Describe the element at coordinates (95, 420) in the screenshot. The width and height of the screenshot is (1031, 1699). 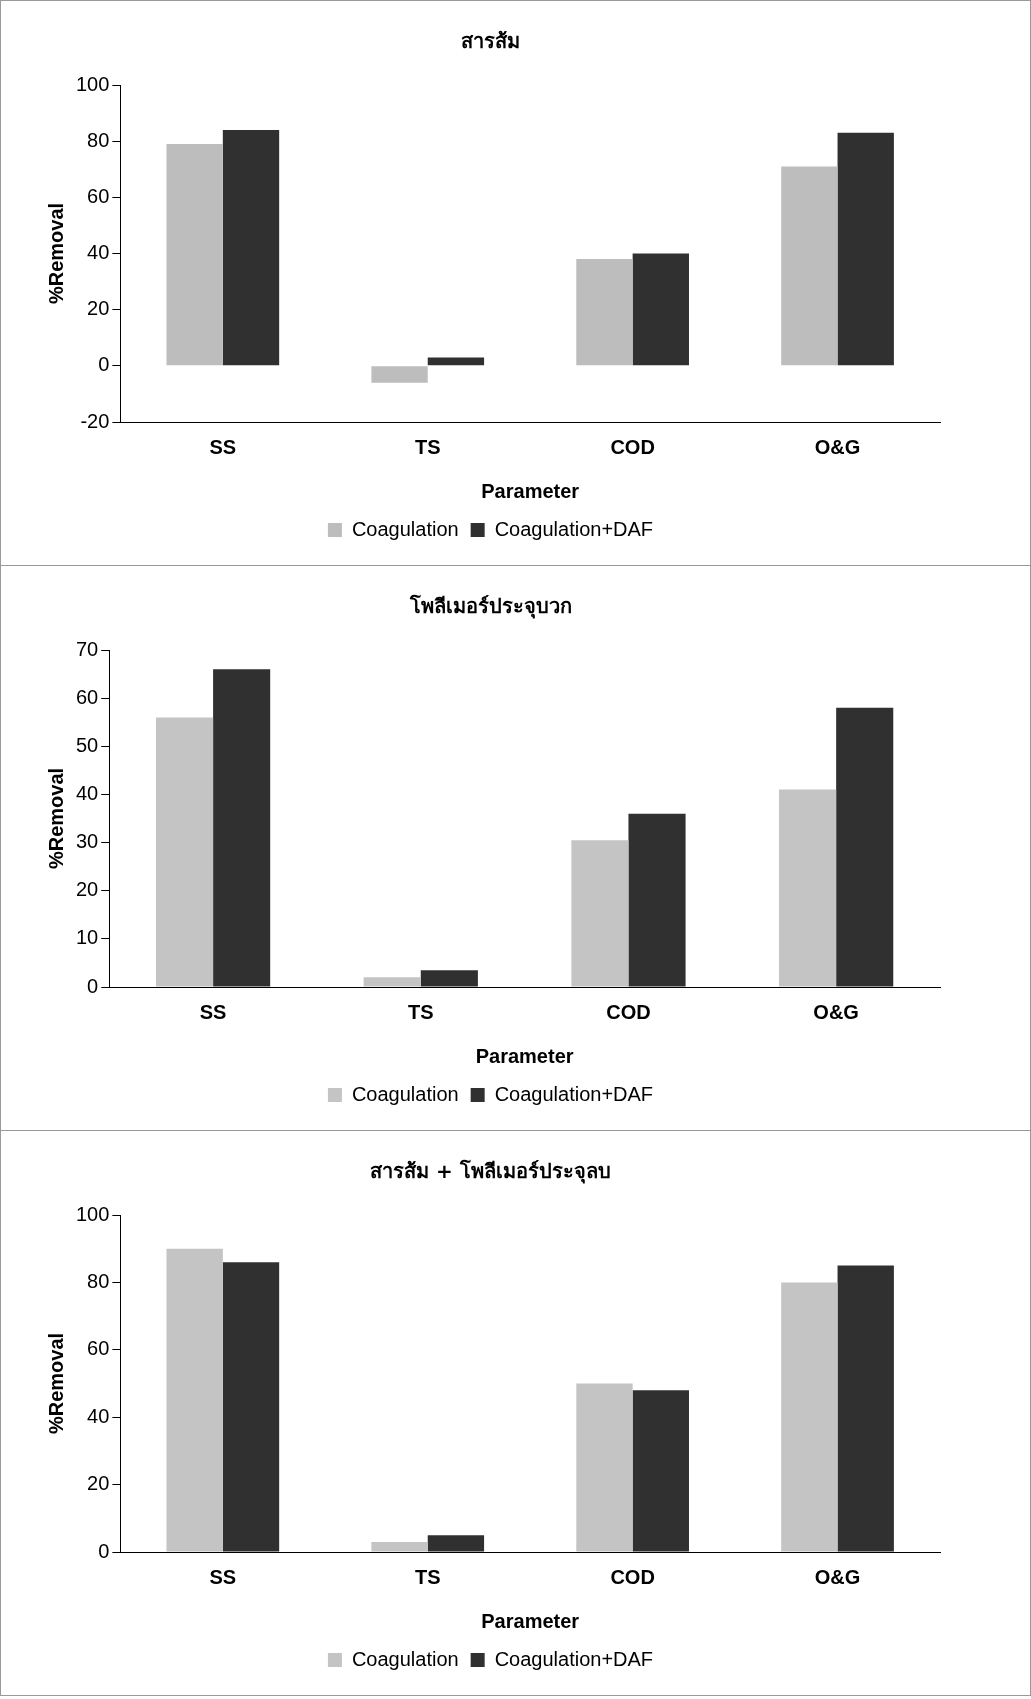
I see `y-tick-label: -20` at that location.